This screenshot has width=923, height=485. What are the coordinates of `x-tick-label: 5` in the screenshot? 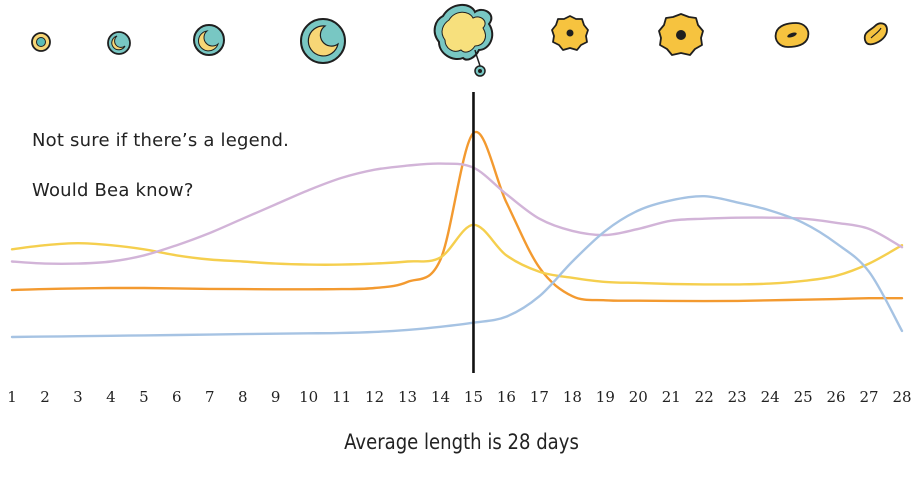 It's located at (144, 397).